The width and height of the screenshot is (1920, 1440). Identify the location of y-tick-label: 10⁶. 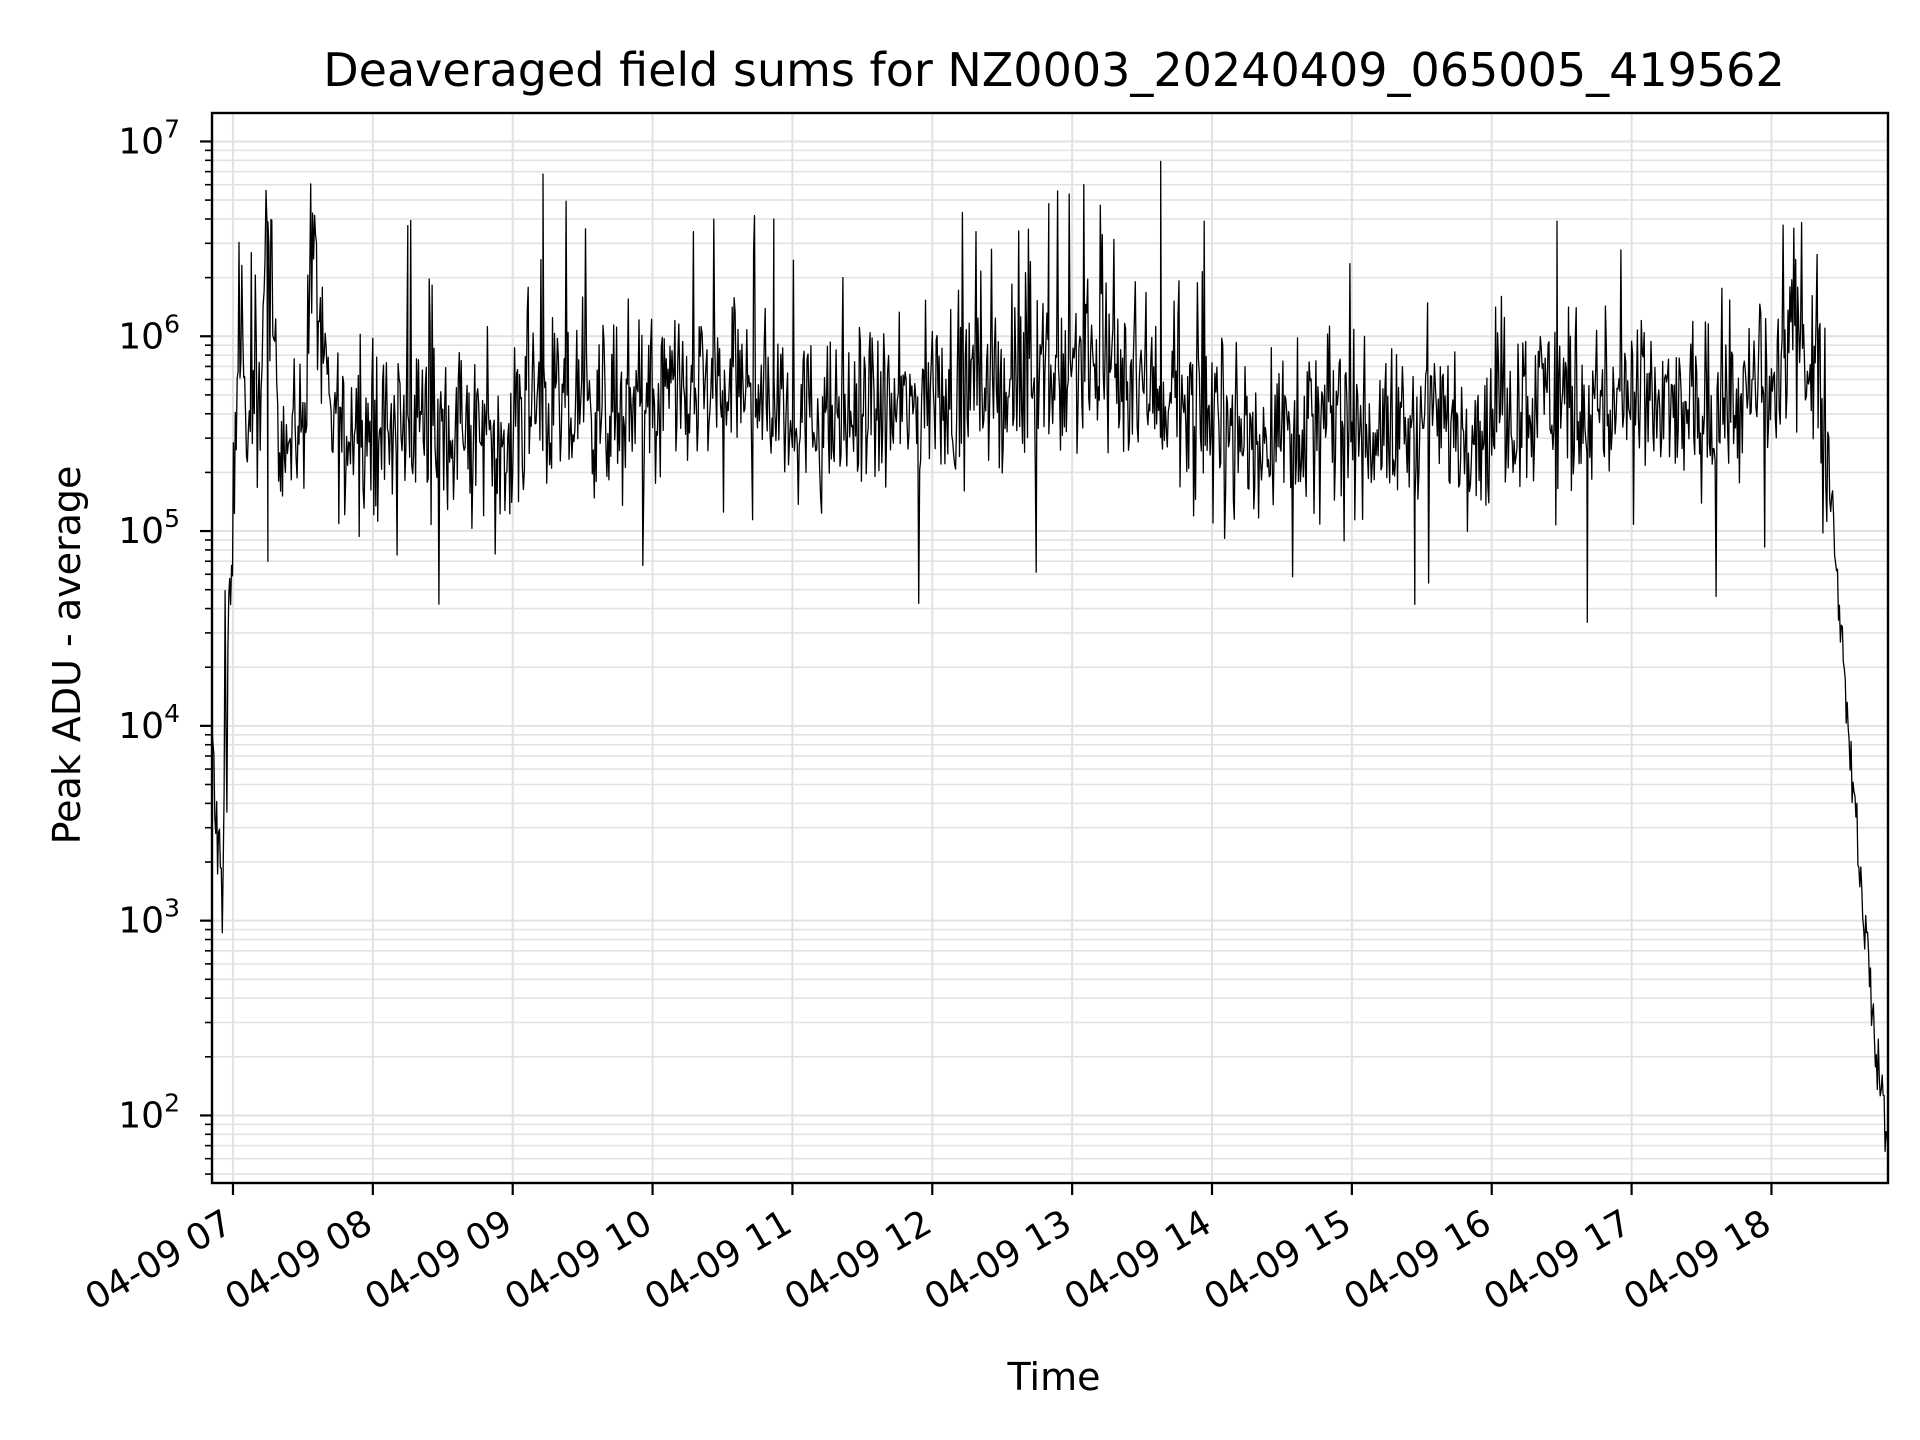
(149, 333).